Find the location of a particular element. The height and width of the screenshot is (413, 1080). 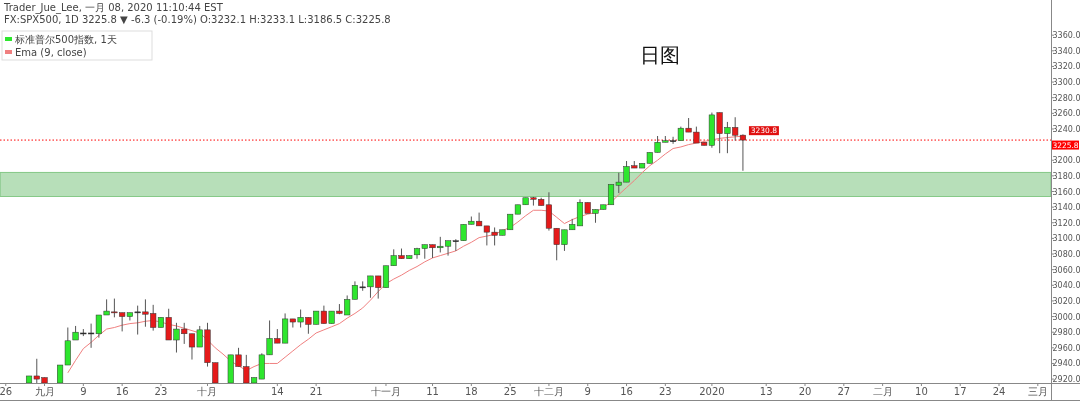

y-tick-label: 3100.0 is located at coordinates (1066, 239).